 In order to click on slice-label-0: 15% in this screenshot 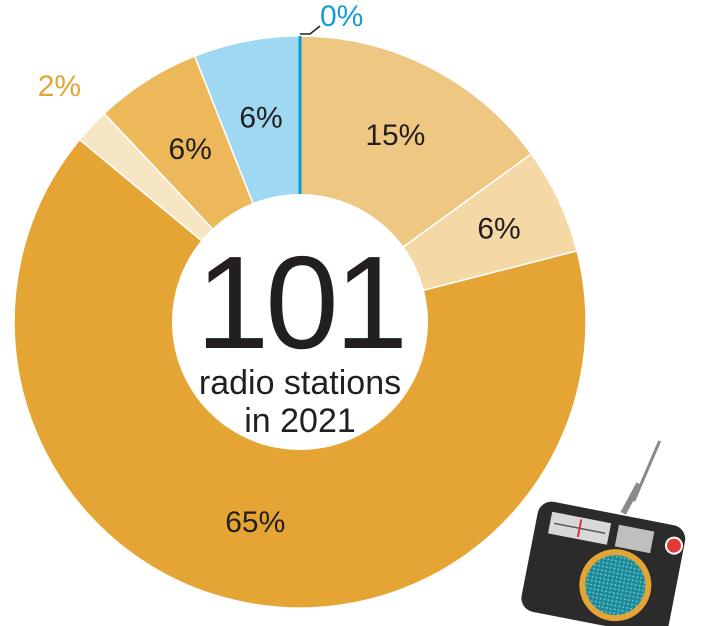, I will do `click(395, 135)`.